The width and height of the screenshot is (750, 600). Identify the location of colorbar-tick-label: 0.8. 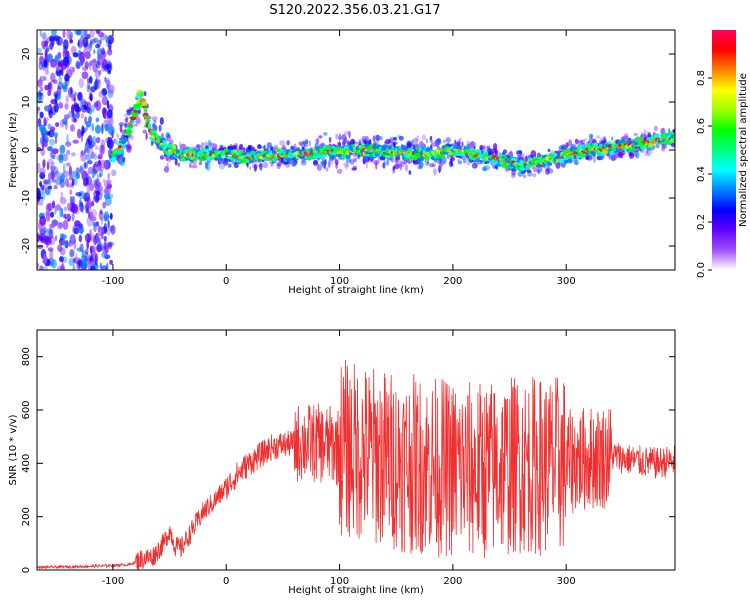
(701, 78).